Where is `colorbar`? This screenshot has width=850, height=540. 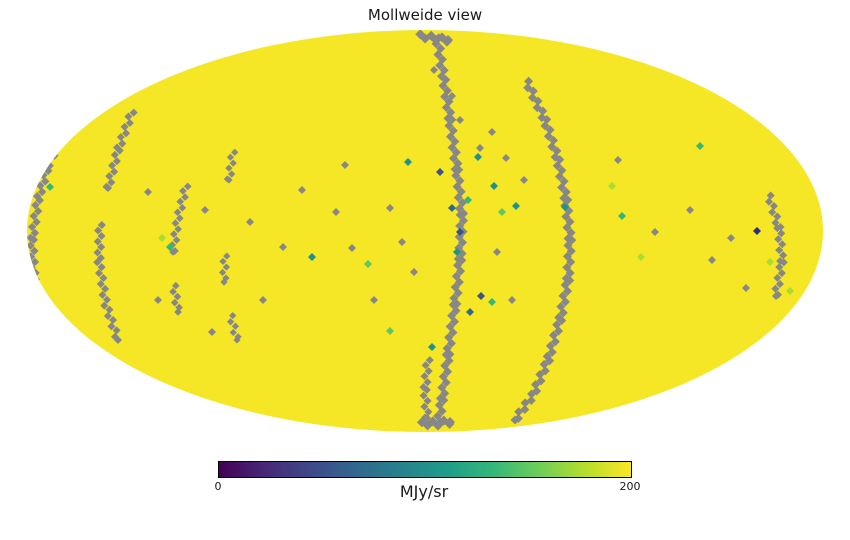
colorbar is located at coordinates (425, 469).